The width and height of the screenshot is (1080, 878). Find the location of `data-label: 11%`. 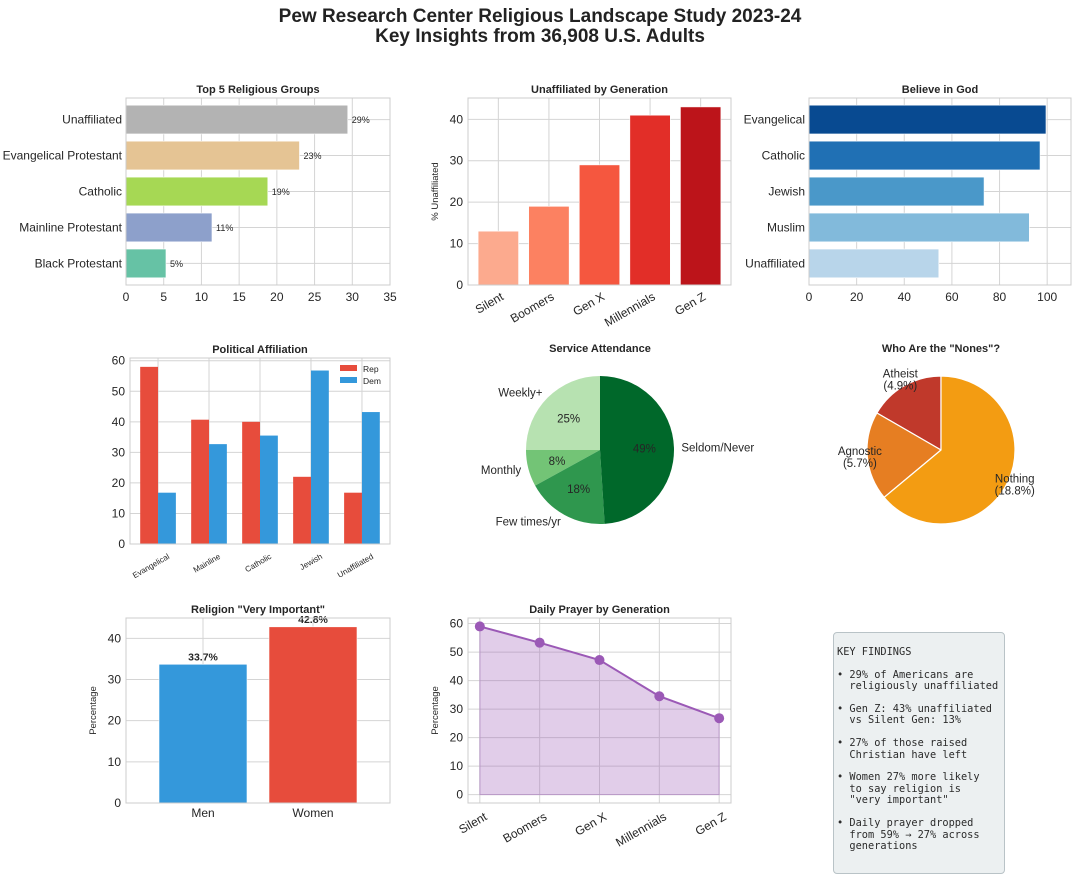

data-label: 11% is located at coordinates (224, 228).